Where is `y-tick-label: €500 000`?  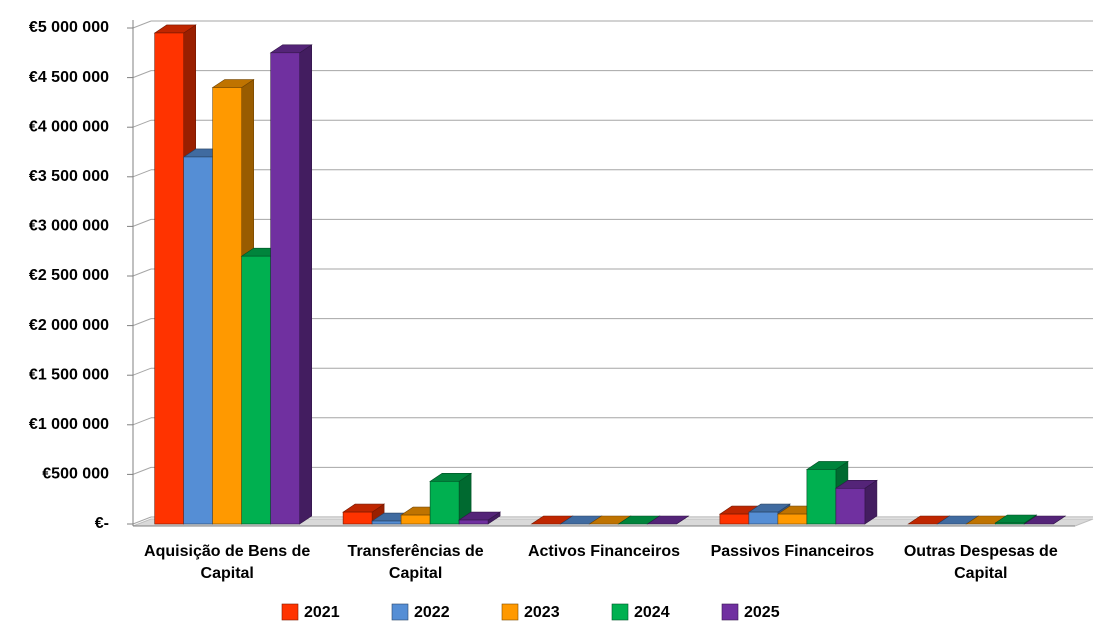
y-tick-label: €500 000 is located at coordinates (75, 474).